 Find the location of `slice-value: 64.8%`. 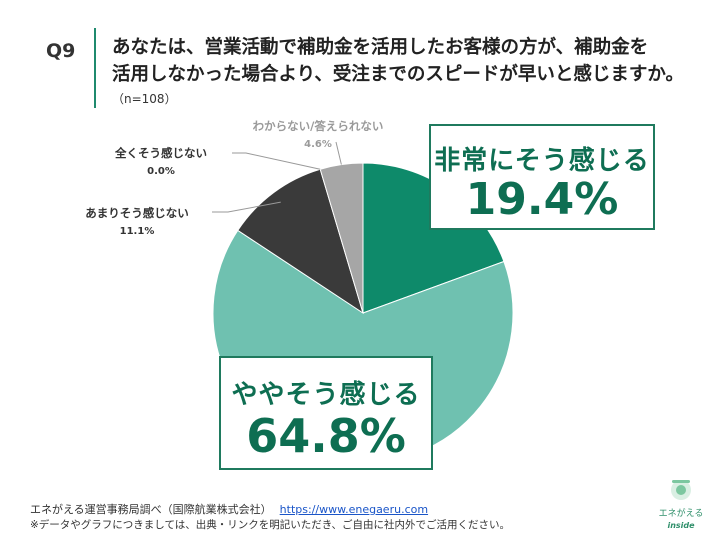

slice-value: 64.8% is located at coordinates (326, 436).